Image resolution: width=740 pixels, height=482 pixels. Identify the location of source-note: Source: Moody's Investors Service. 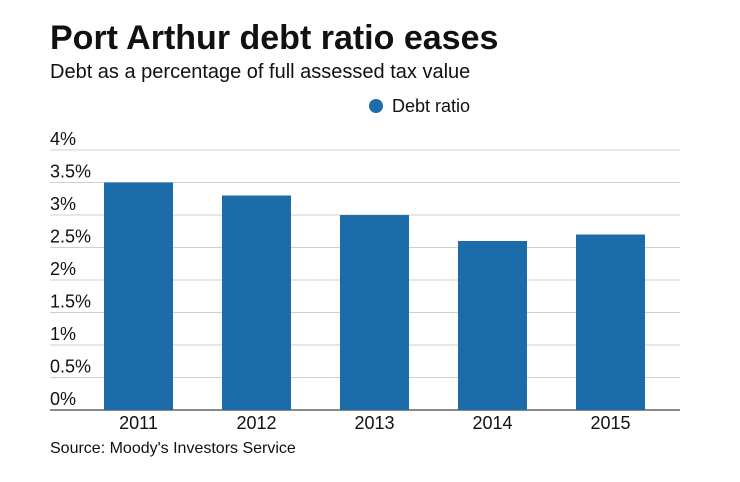
(173, 448).